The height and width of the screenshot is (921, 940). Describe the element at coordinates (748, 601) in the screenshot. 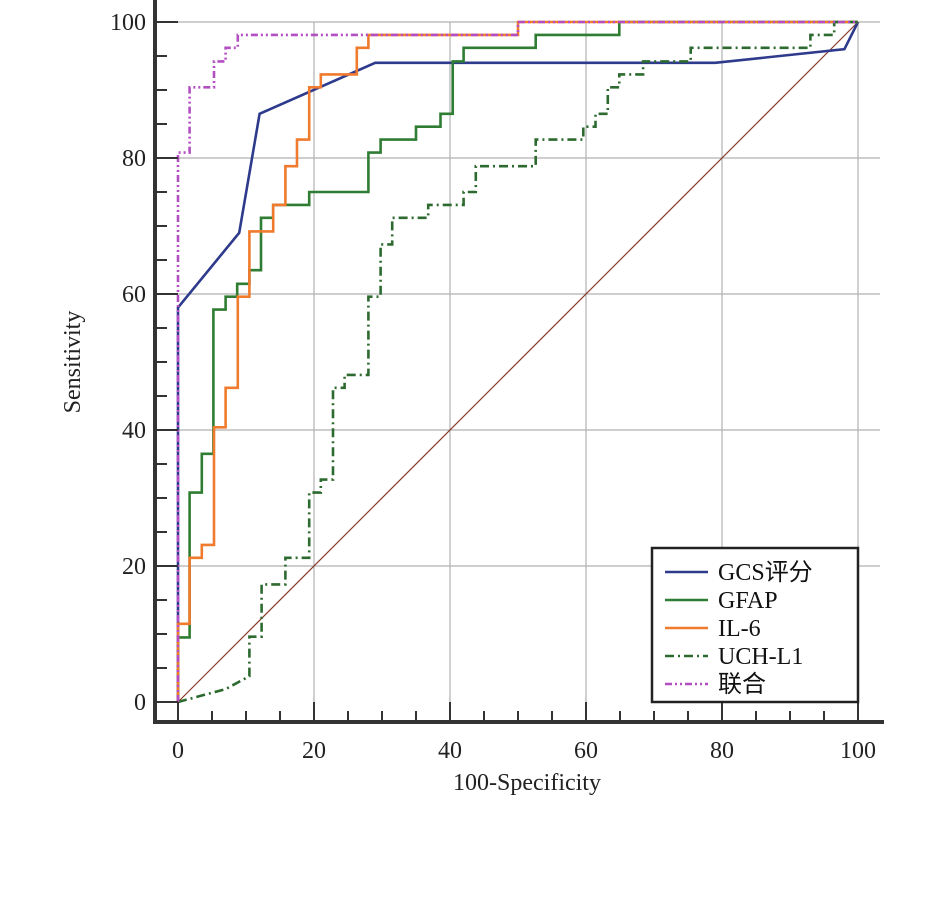

I see `legend-label-1: GFAP` at that location.